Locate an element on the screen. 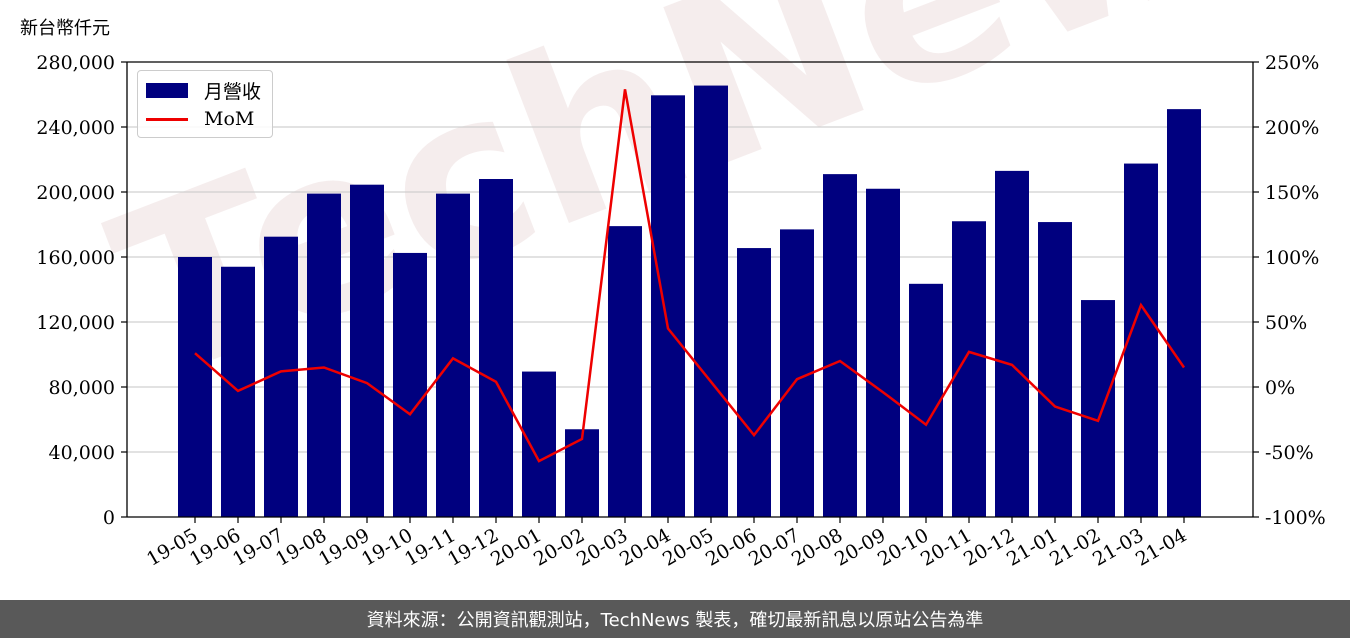  x-tick-label: 21-04 is located at coordinates (1161, 547).